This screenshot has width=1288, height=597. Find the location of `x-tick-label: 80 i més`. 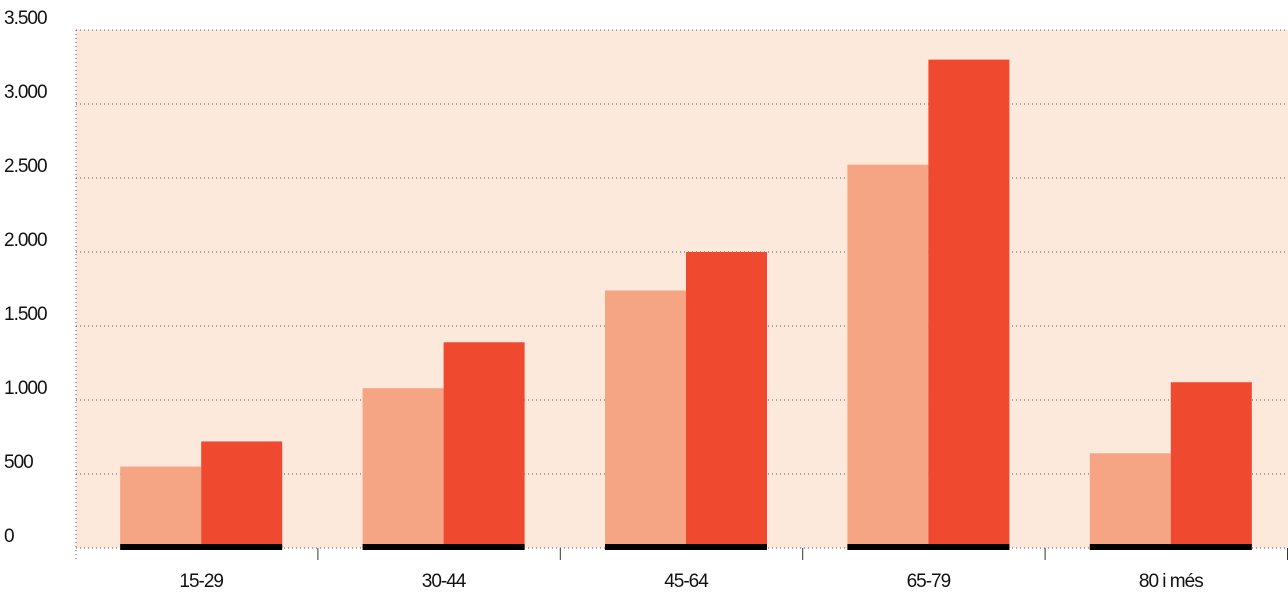

x-tick-label: 80 i més is located at coordinates (1171, 581).